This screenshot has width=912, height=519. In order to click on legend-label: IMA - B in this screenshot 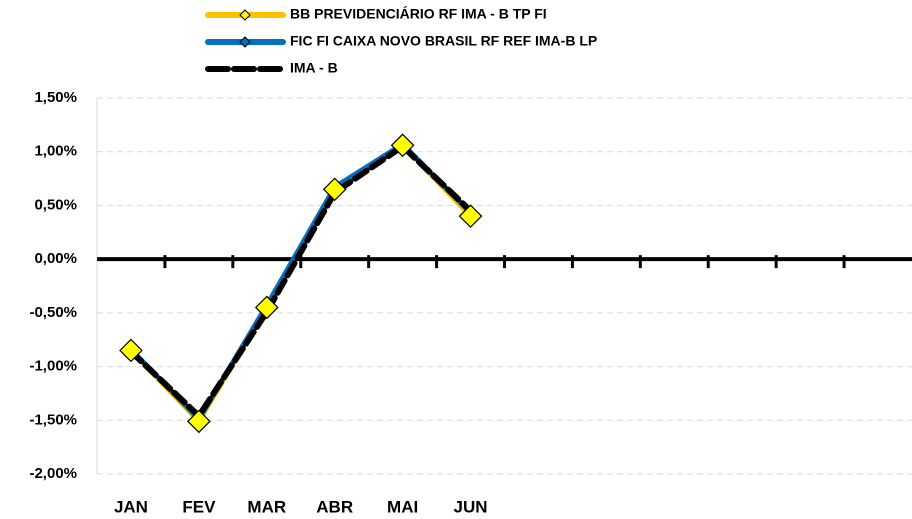, I will do `click(314, 68)`.